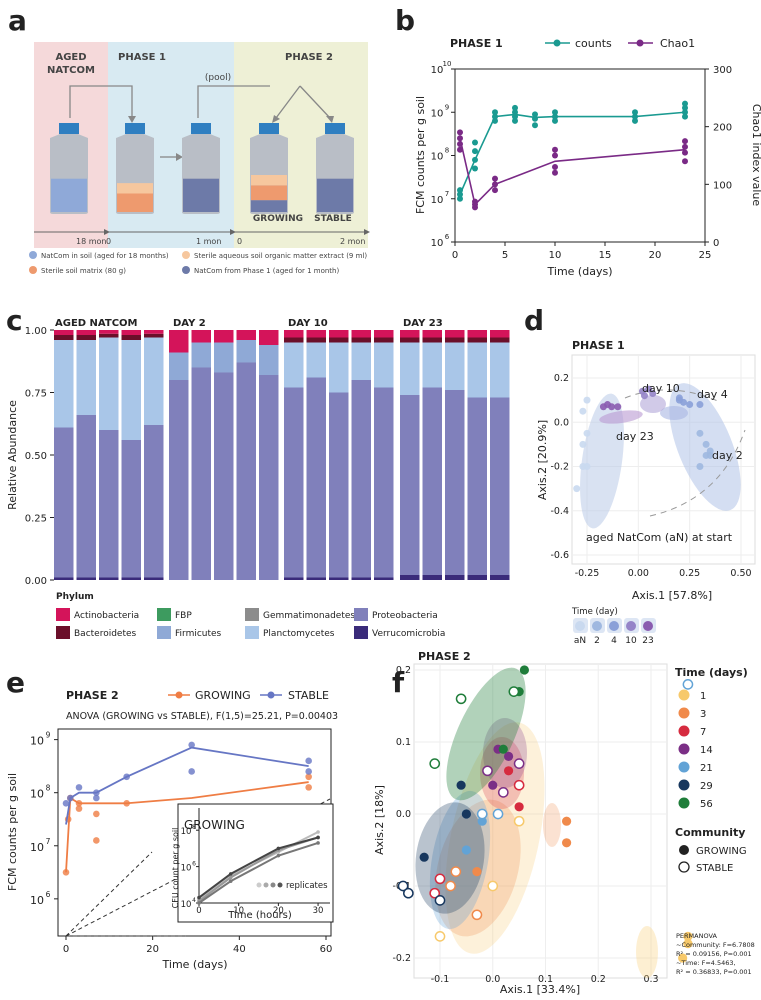 The height and width of the screenshot is (1000, 761). I want to click on legend-swatch-matrix, so click(33, 270).